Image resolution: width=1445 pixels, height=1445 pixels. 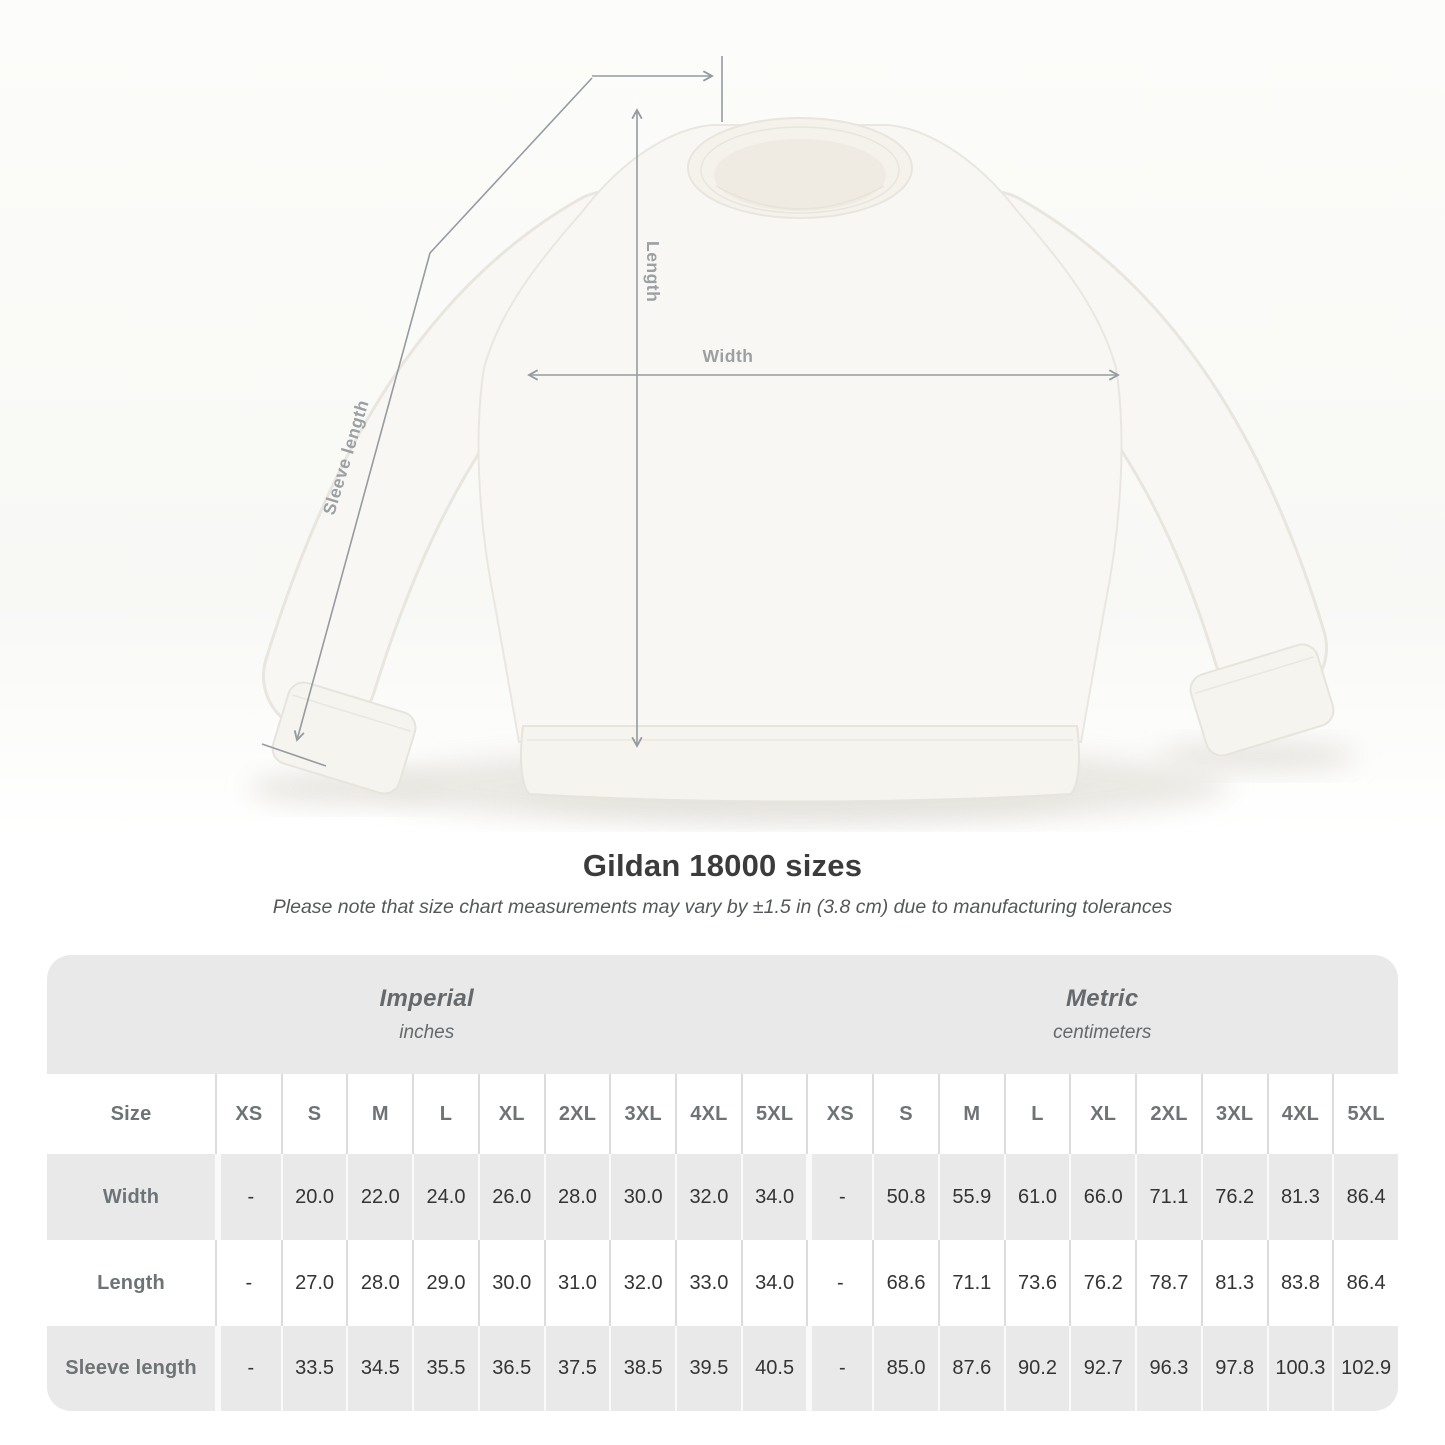 What do you see at coordinates (426, 998) in the screenshot?
I see `imperial-group-title: Imperial` at bounding box center [426, 998].